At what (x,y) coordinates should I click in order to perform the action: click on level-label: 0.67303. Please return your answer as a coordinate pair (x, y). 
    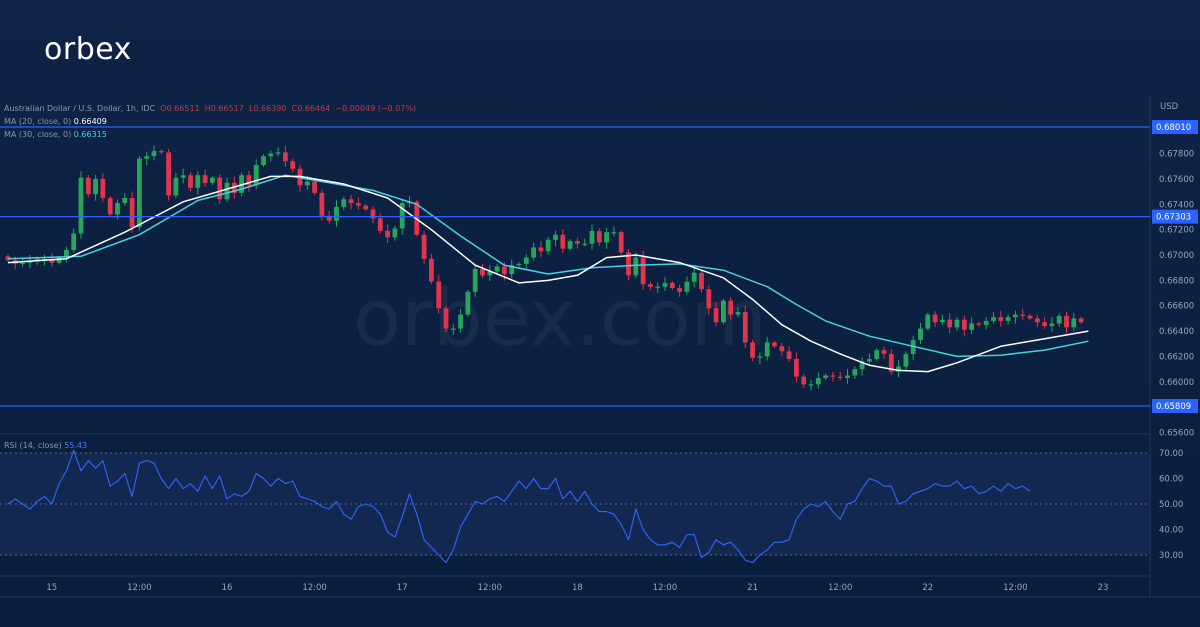
    Looking at the image, I should click on (1173, 218).